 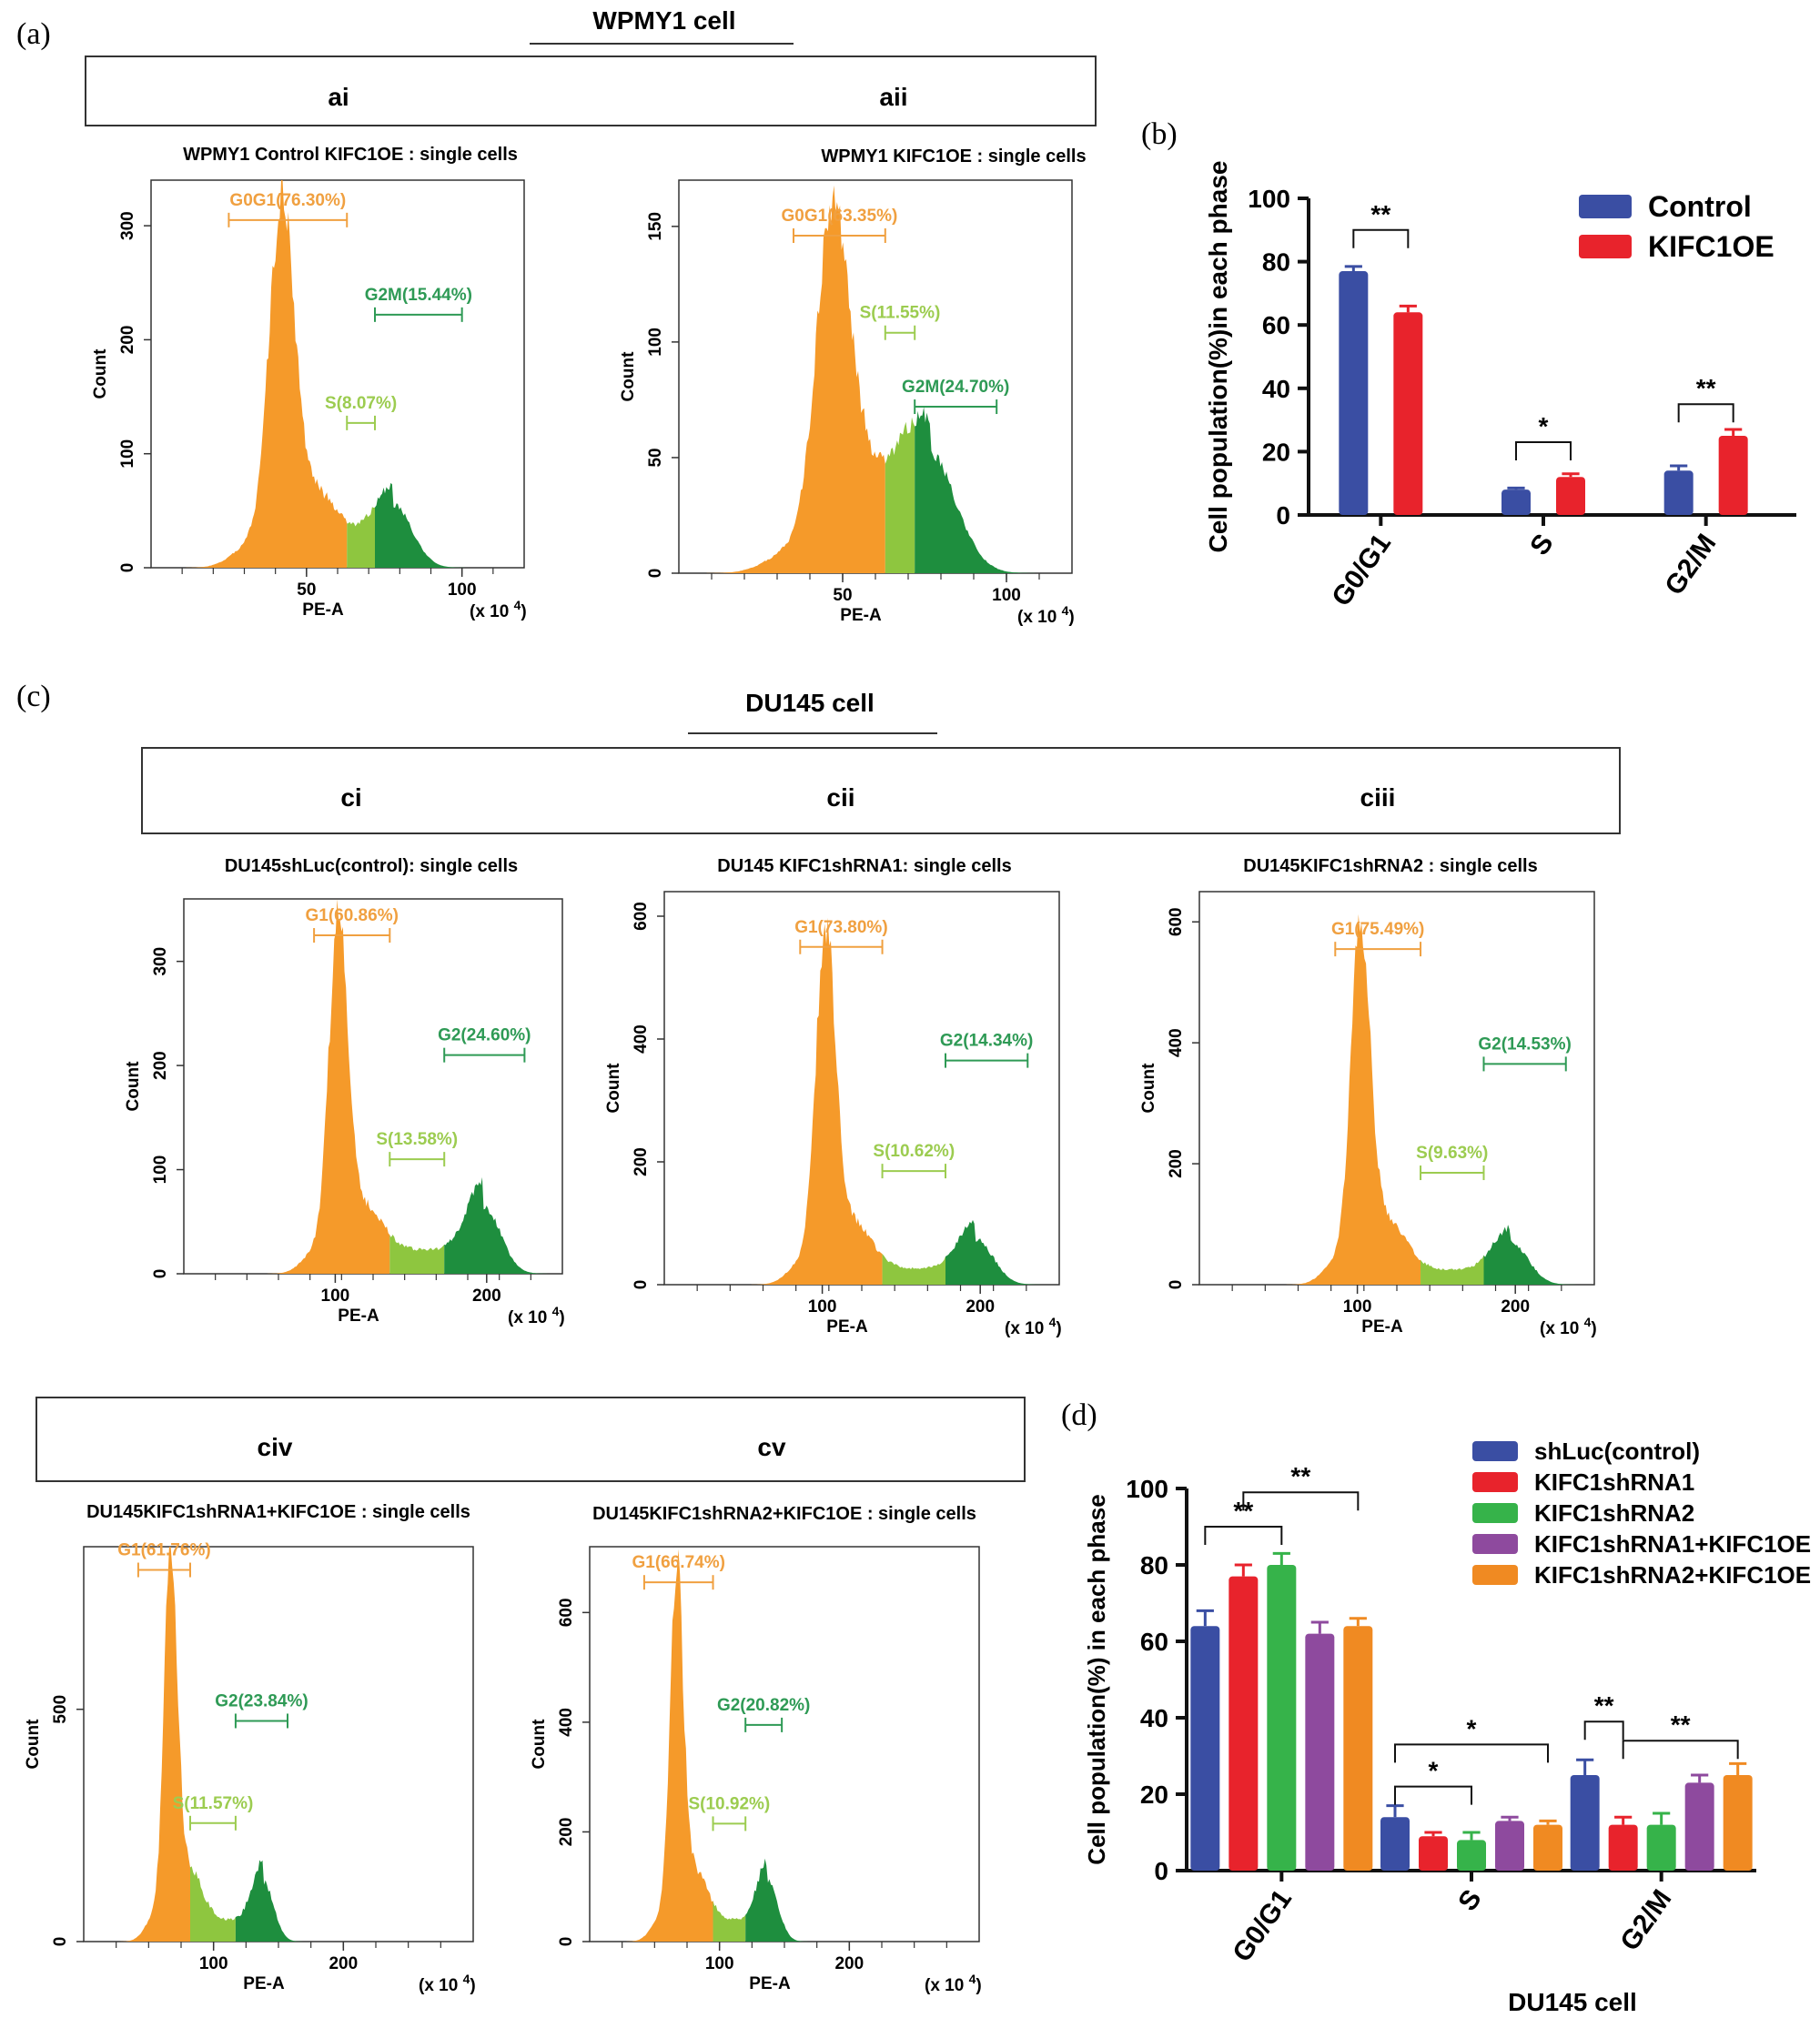 I want to click on wpmy-label-box, so click(x=591, y=90).